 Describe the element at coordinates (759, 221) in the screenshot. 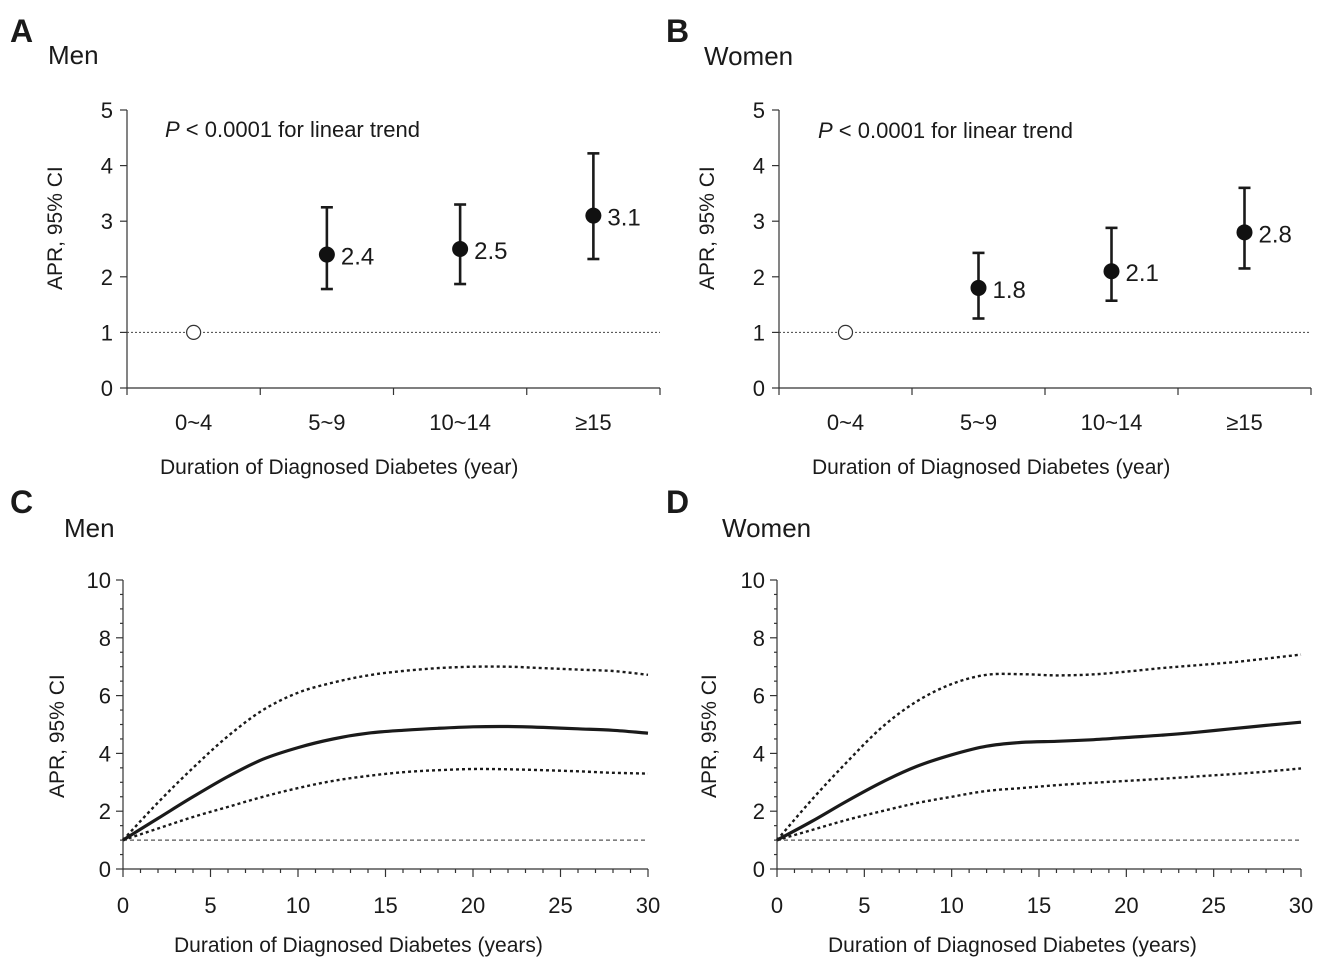

I see `panel-b-y-tick-label: 3` at that location.